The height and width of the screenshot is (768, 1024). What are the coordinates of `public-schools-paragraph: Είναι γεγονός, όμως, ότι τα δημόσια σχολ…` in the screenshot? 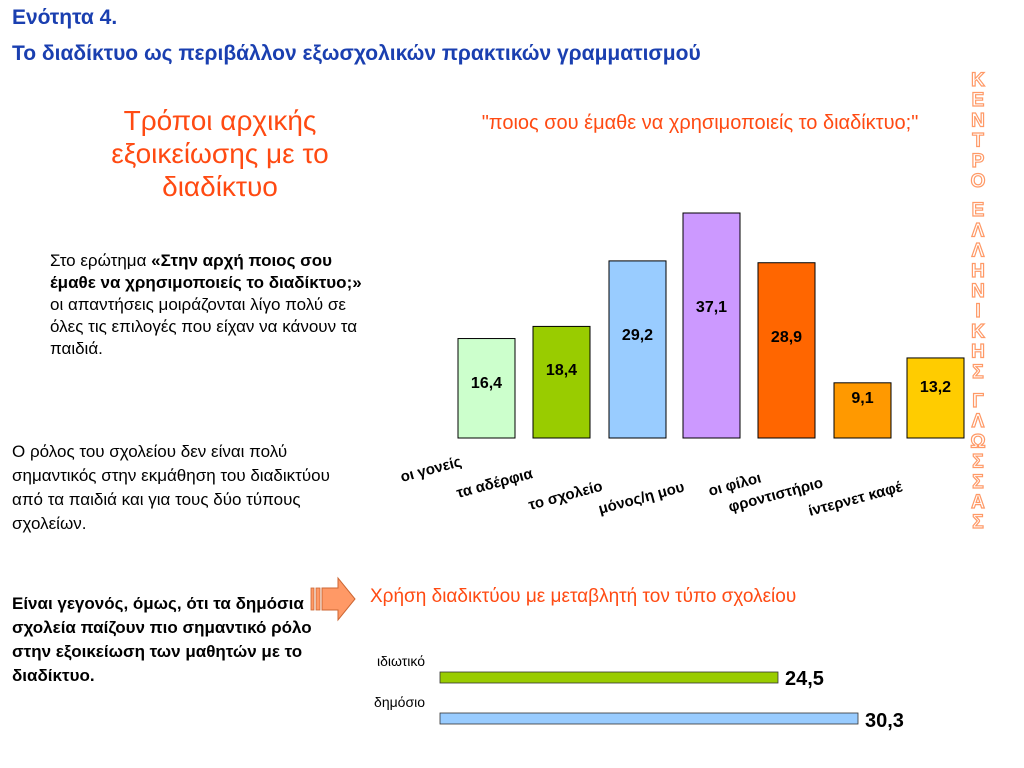 It's located at (162, 639).